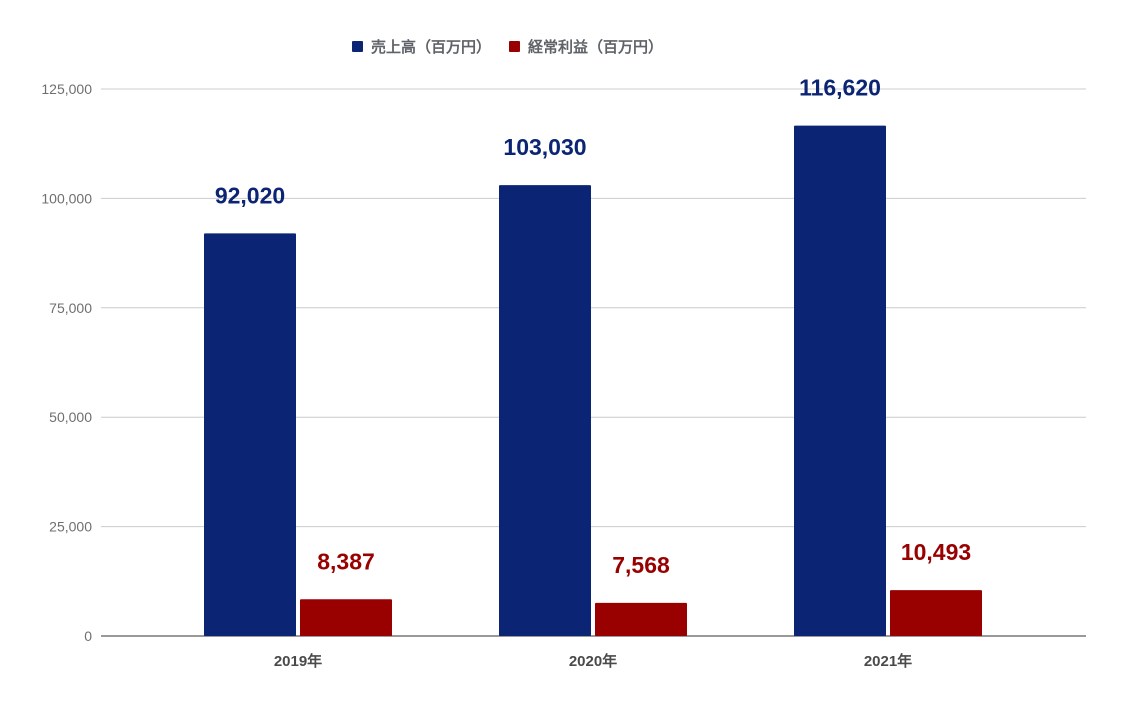 Image resolution: width=1122 pixels, height=703 pixels. I want to click on ordinary-profit-data-label: 10,493, so click(936, 552).